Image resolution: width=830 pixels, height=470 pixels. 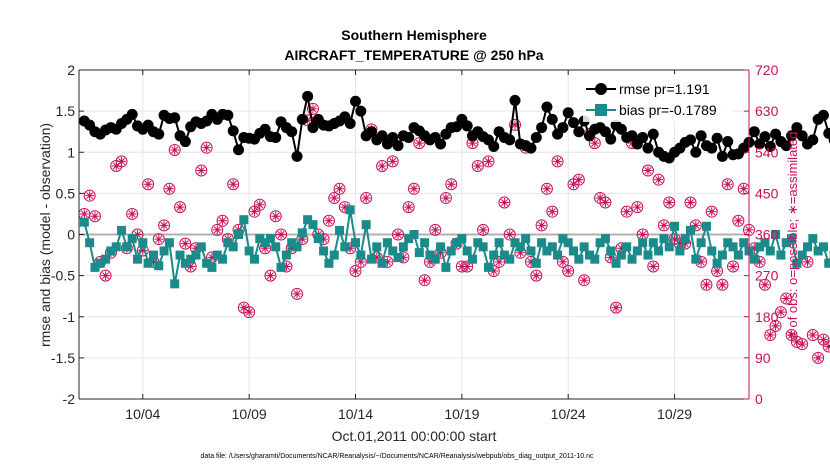 What do you see at coordinates (413, 55) in the screenshot?
I see `chart-title-line2: AIRCRAFT_TEMPERATURE @ 250 hPa` at bounding box center [413, 55].